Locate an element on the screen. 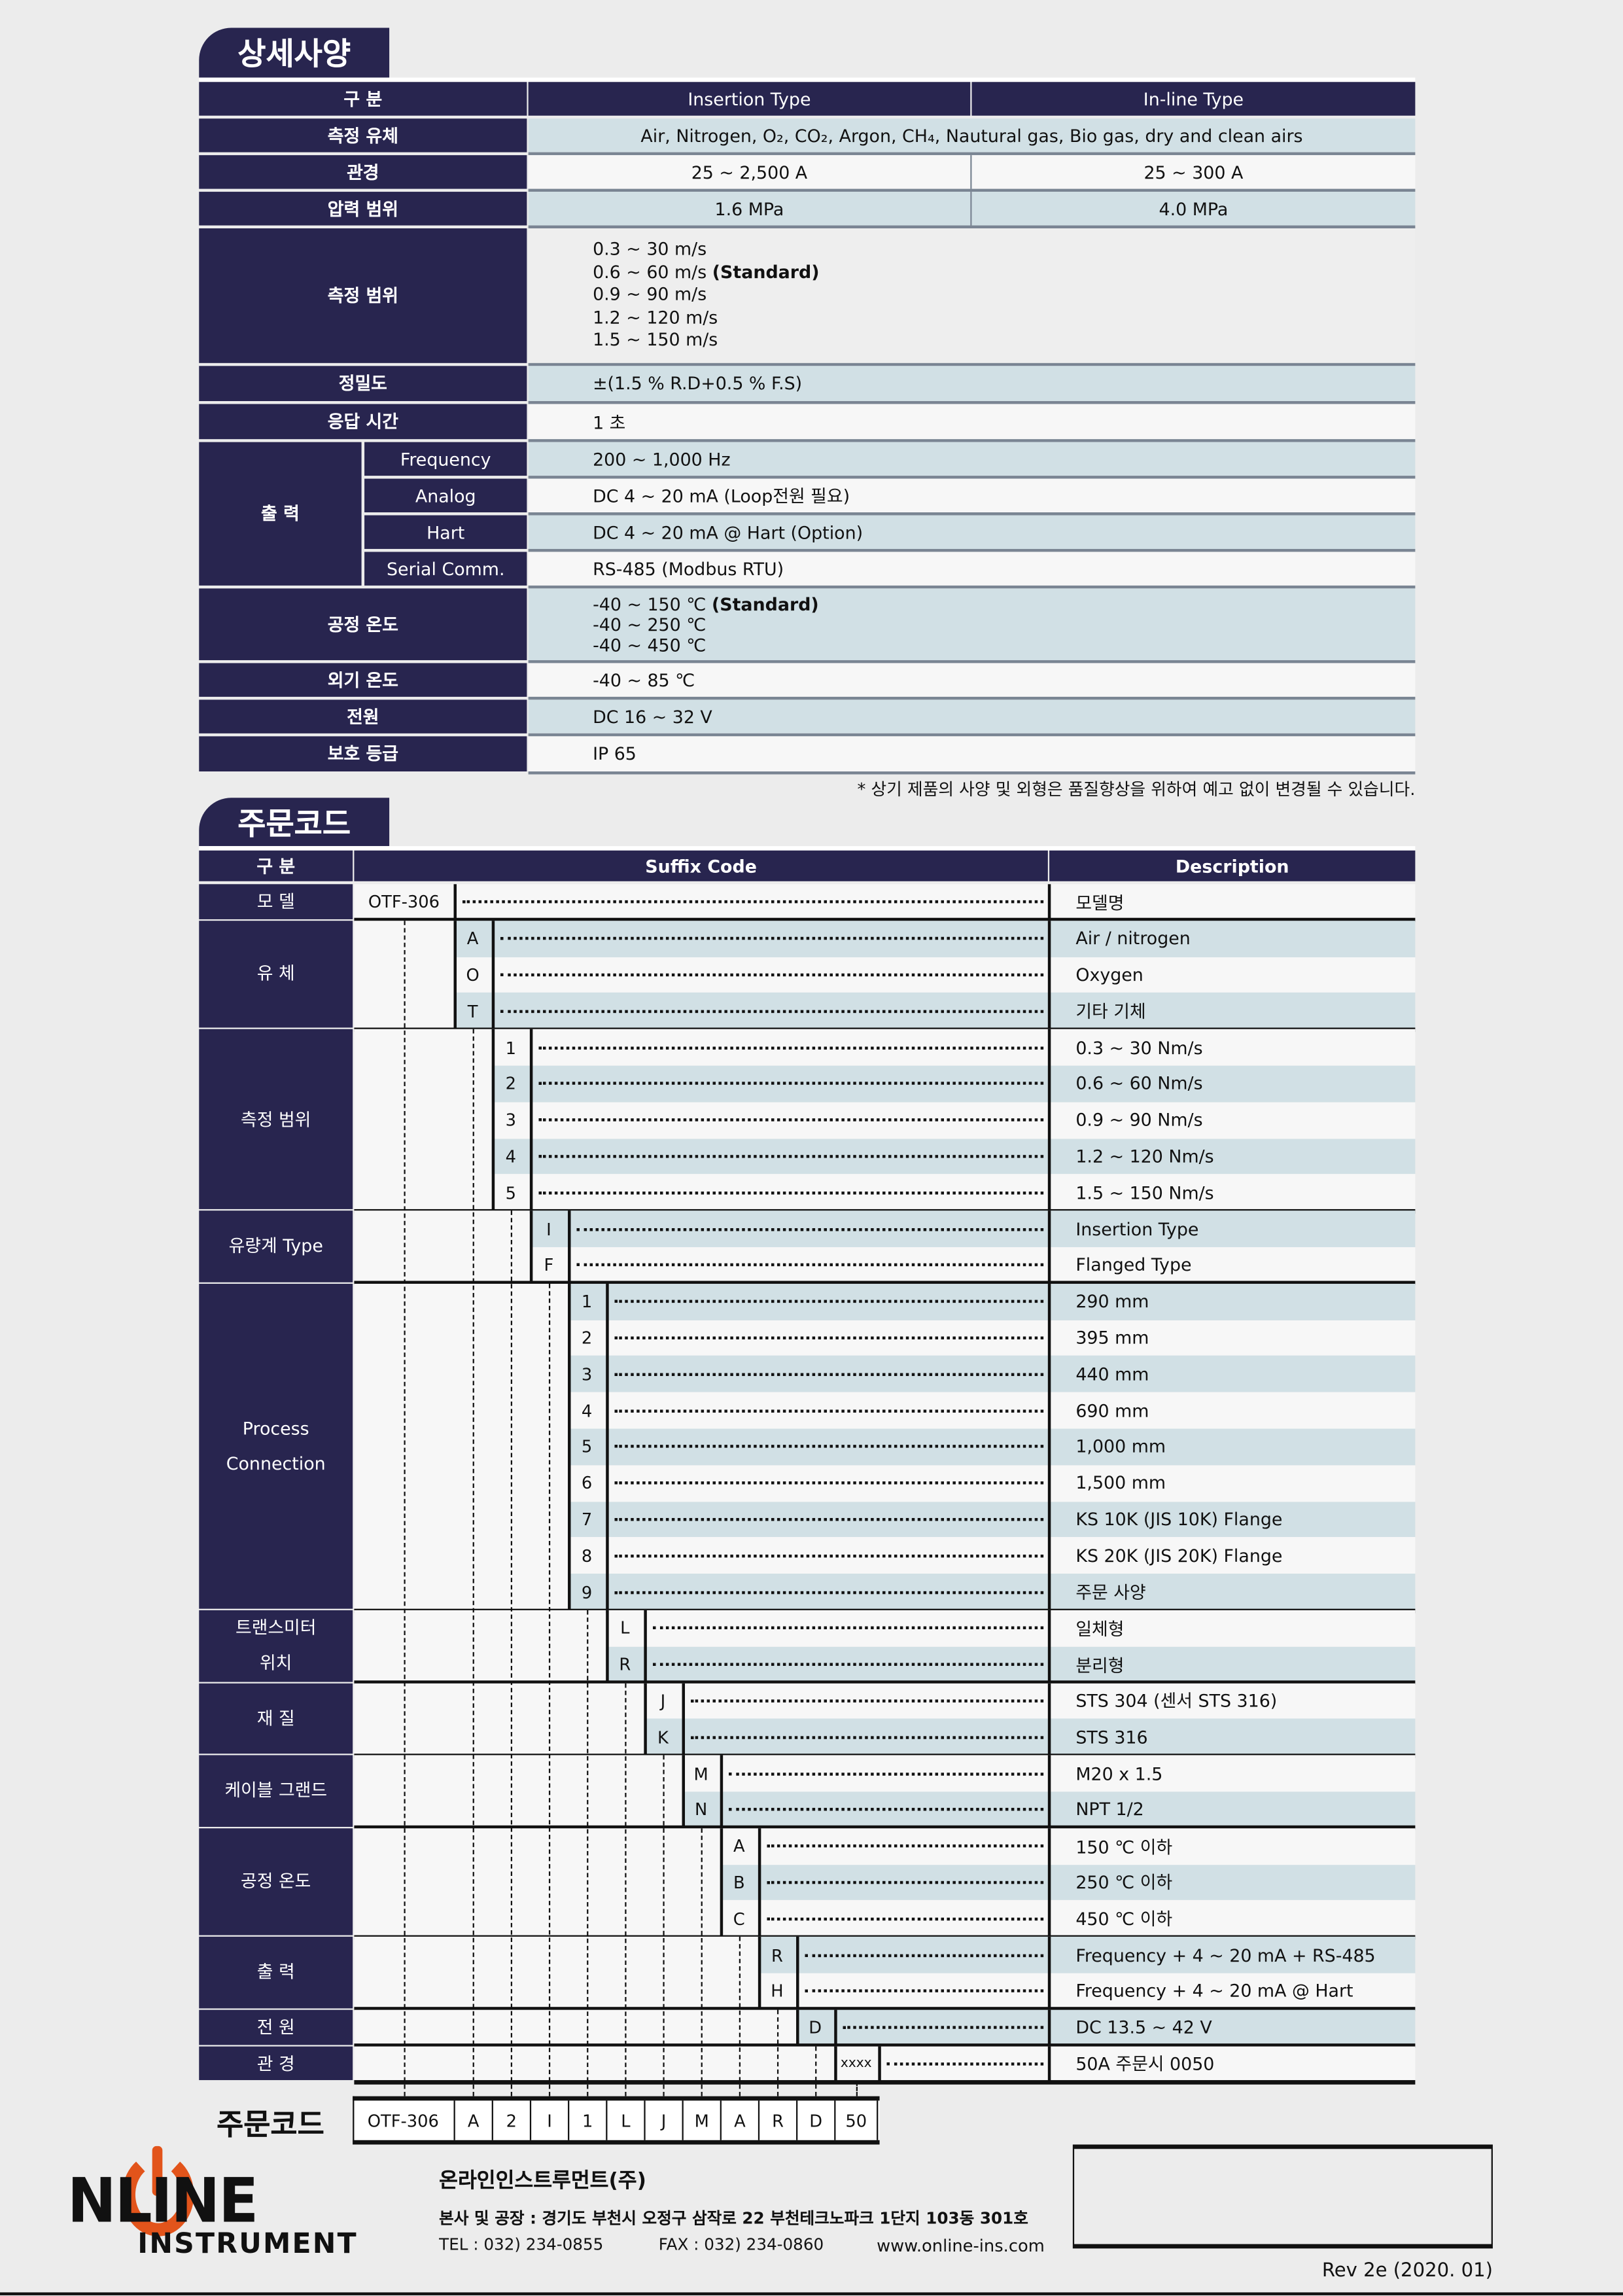 This screenshot has width=1623, height=2296. suffix-code: C is located at coordinates (739, 1919).